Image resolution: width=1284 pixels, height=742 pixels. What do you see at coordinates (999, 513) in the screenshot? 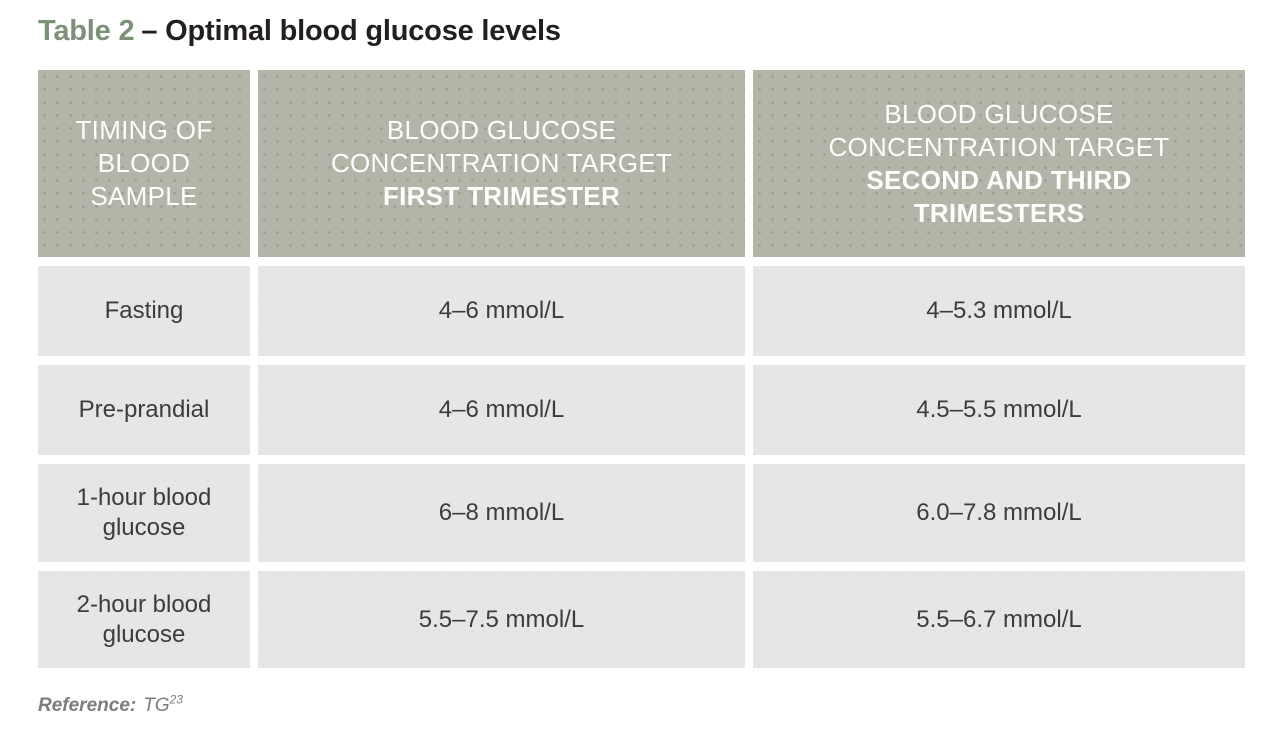
I see `second-third-trimesters-value-1-hour: 6.0–7.8 mmol/L` at bounding box center [999, 513].